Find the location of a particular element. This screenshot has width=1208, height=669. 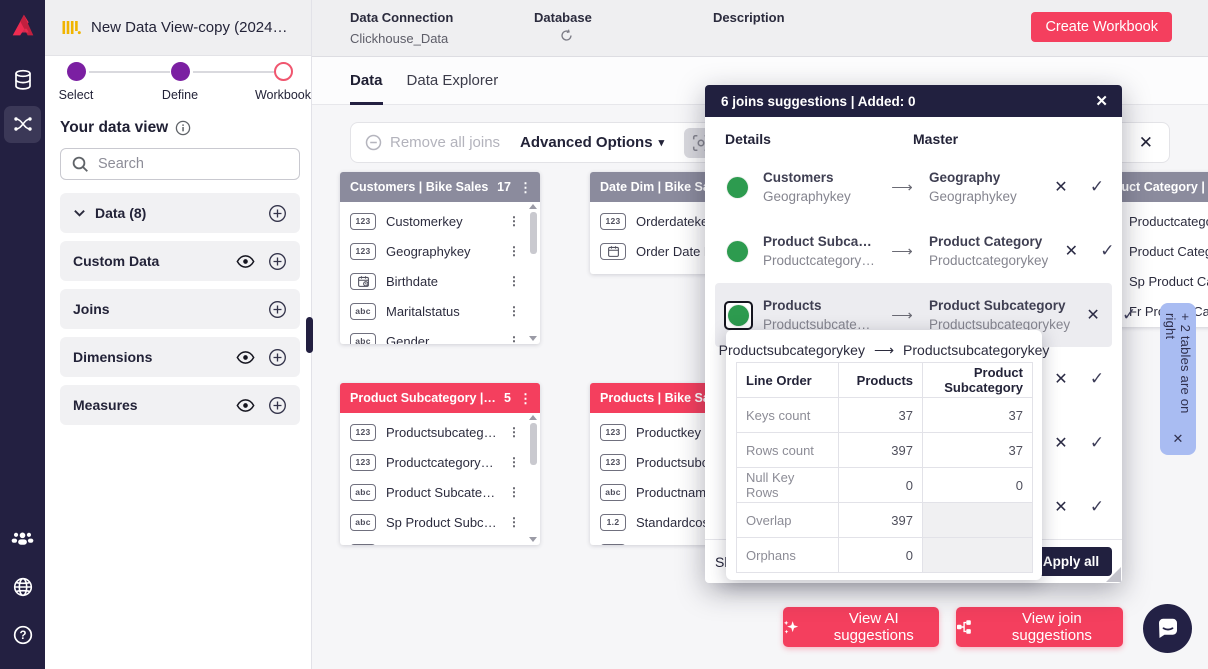

chat-support-button is located at coordinates (1167, 628).